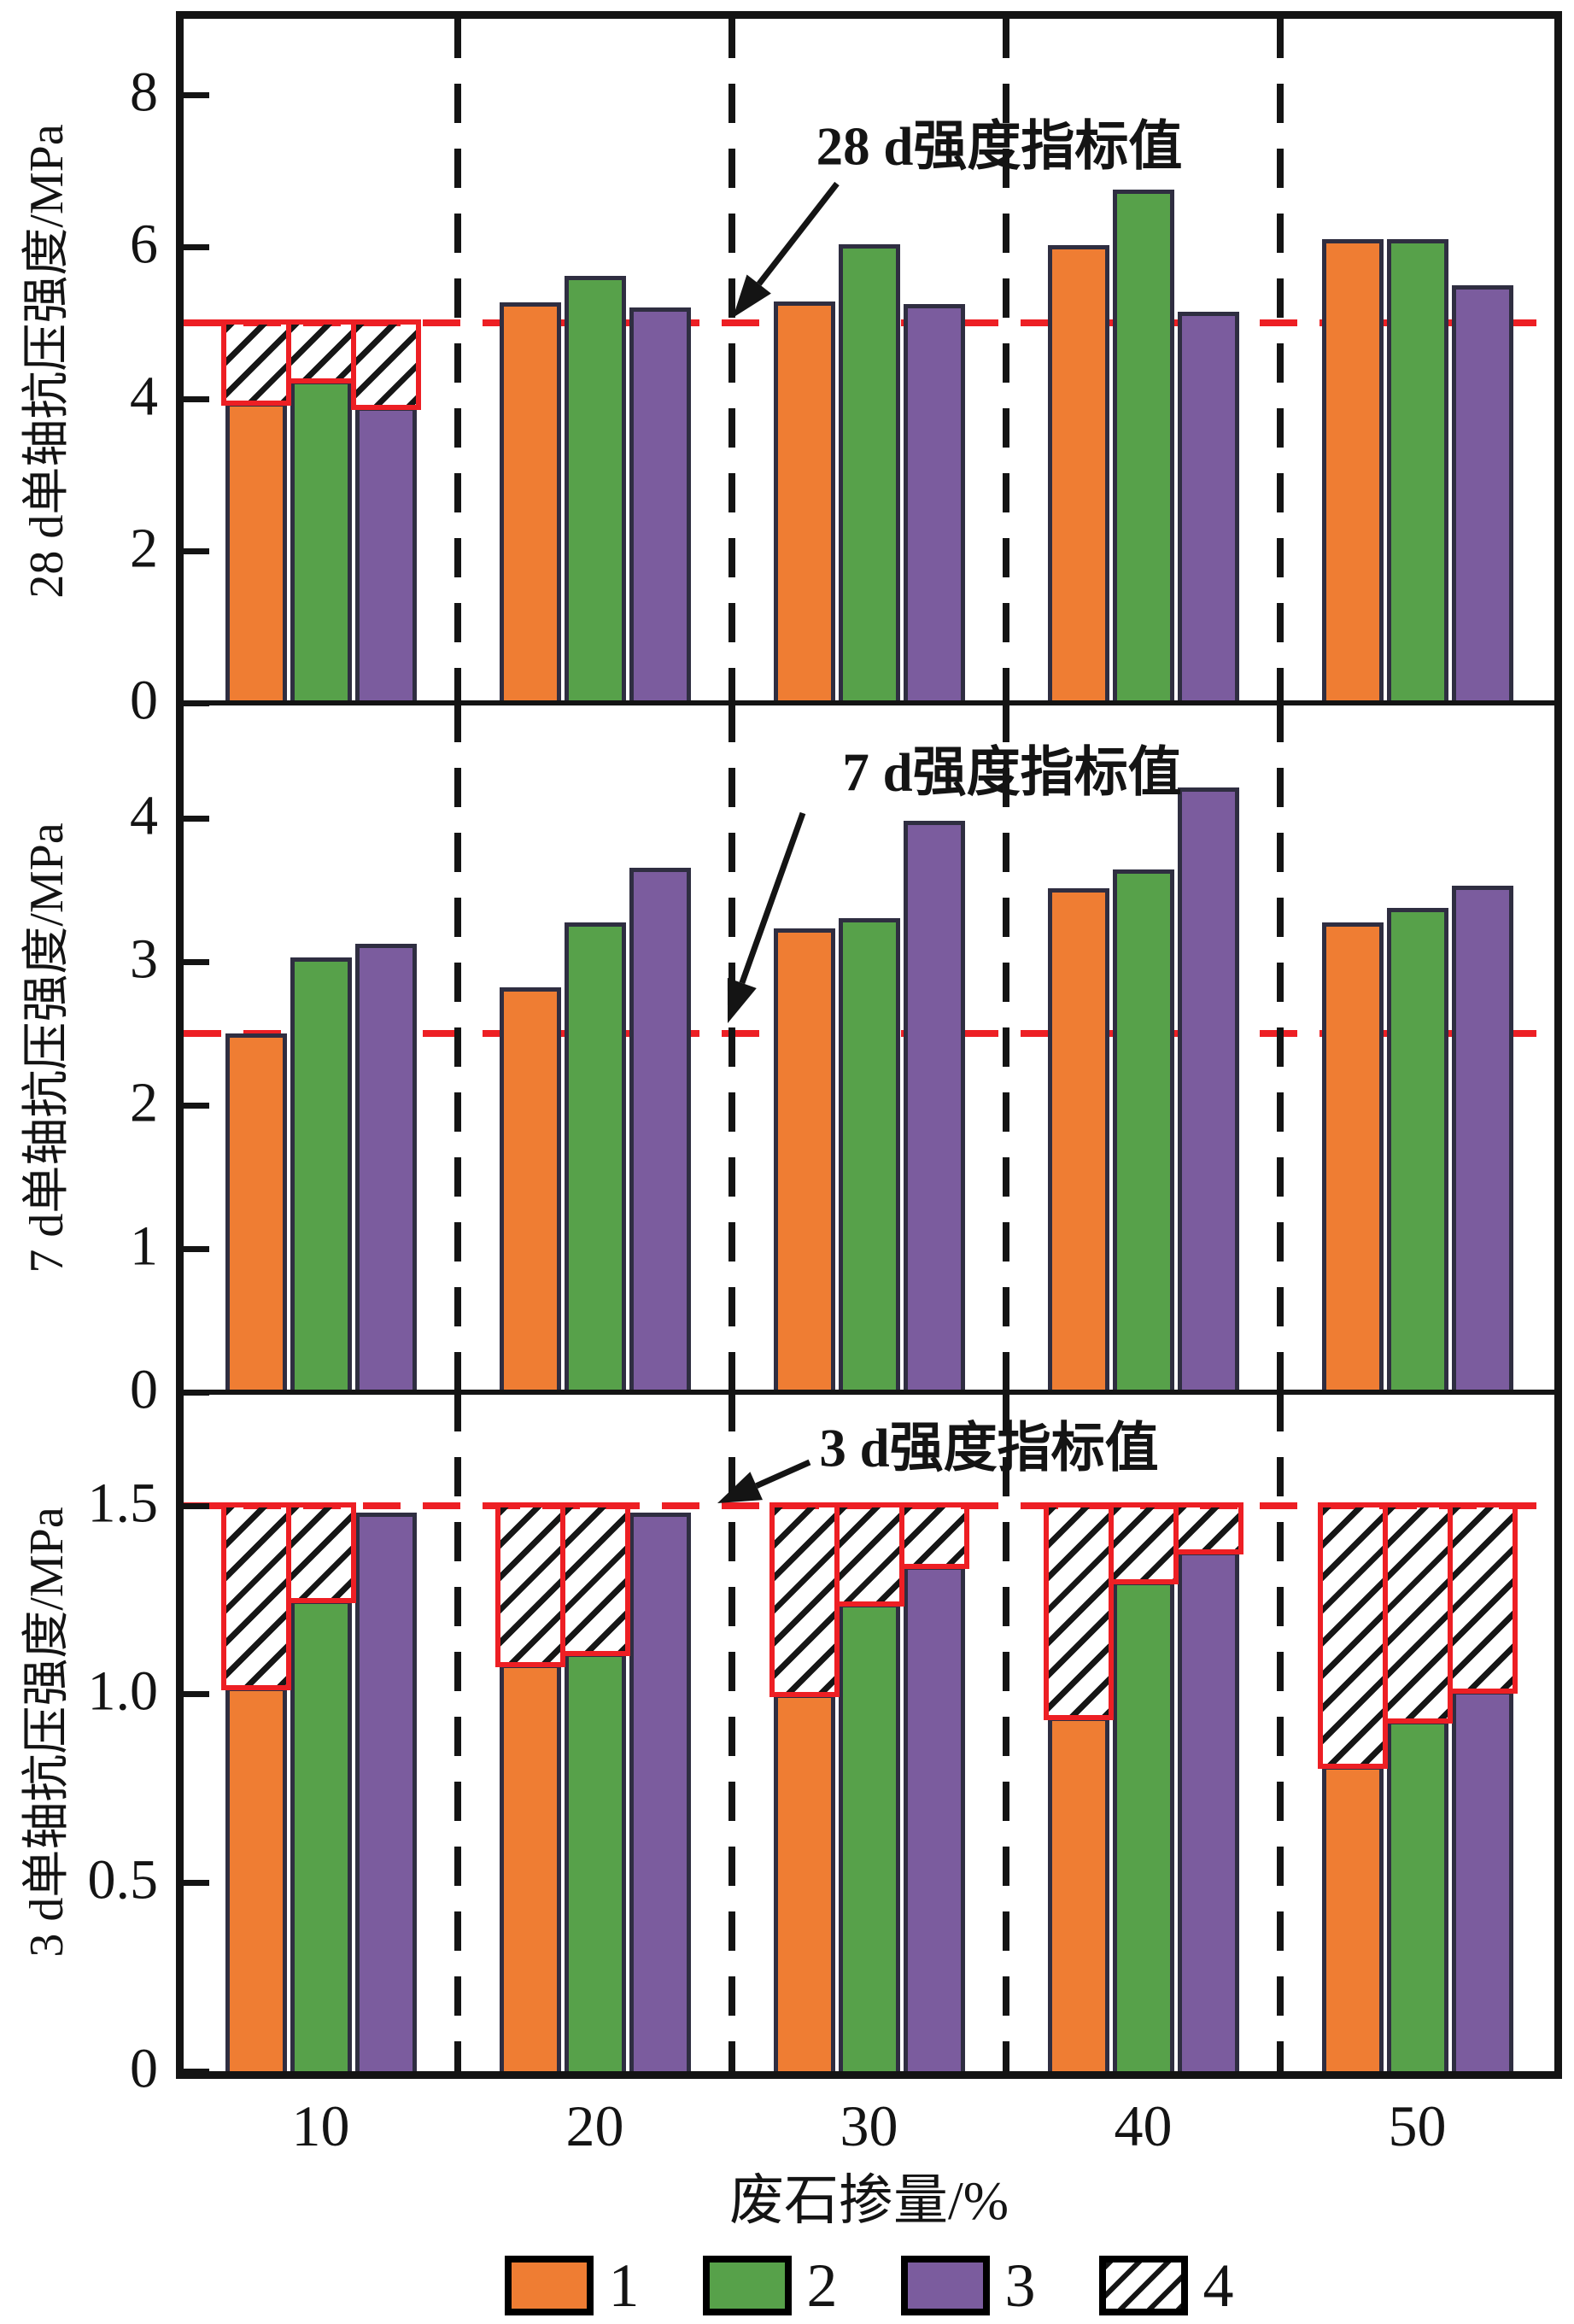 This screenshot has height=2324, width=1574. What do you see at coordinates (321, 1835) in the screenshot?
I see `bar-3d-x10-s2` at bounding box center [321, 1835].